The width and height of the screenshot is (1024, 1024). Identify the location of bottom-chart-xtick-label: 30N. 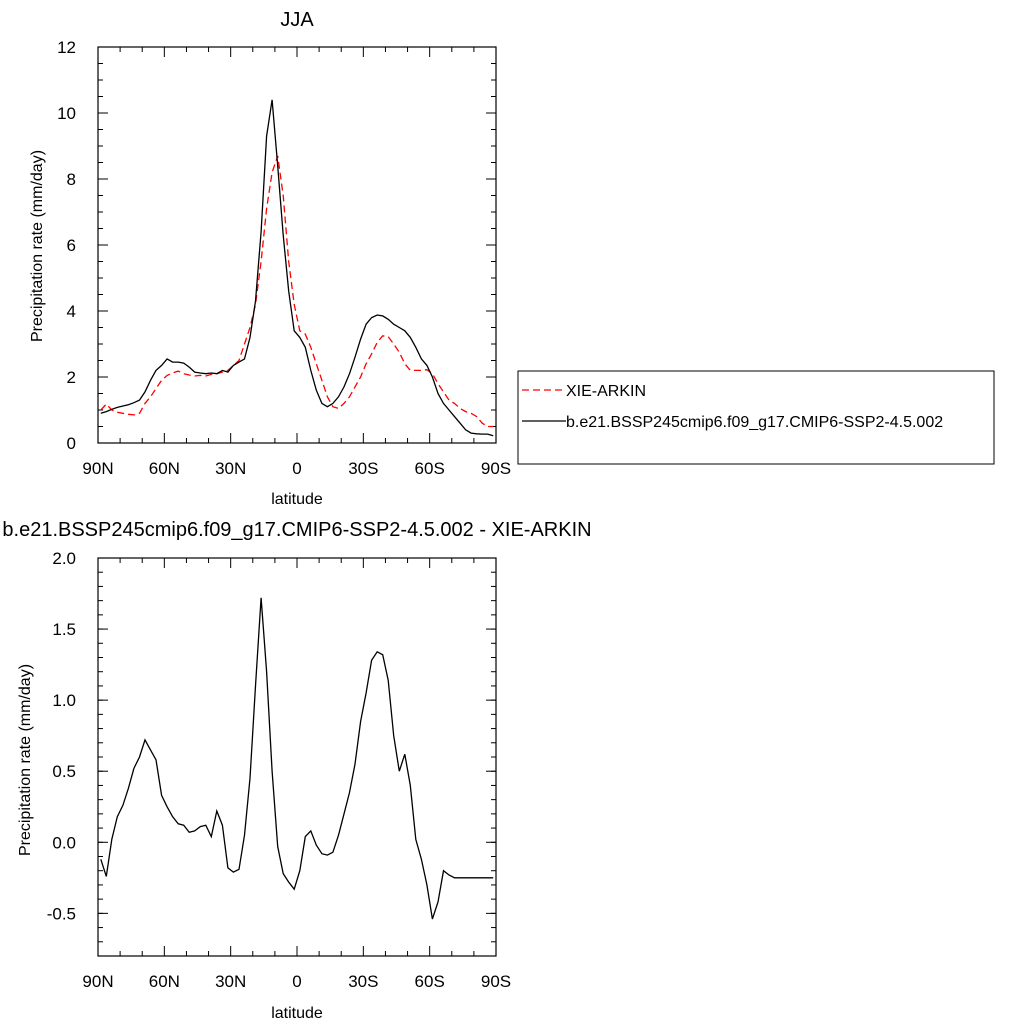
(230, 981).